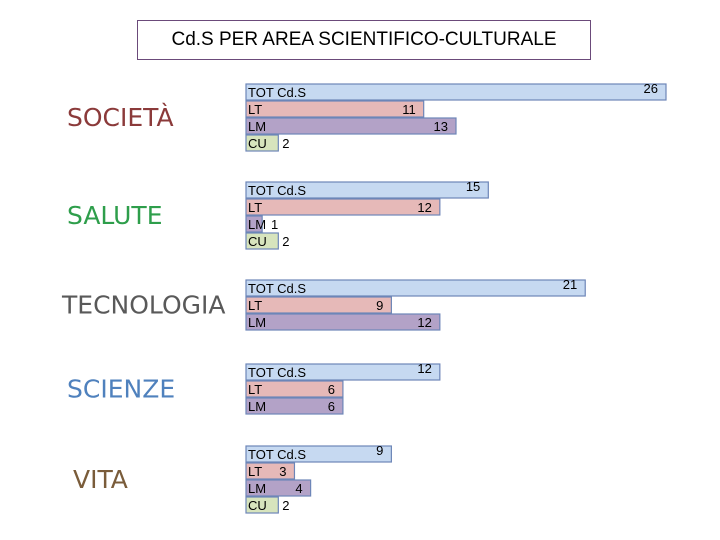 This screenshot has height=540, width=720. I want to click on bar-value-2-2: 12, so click(424, 322).